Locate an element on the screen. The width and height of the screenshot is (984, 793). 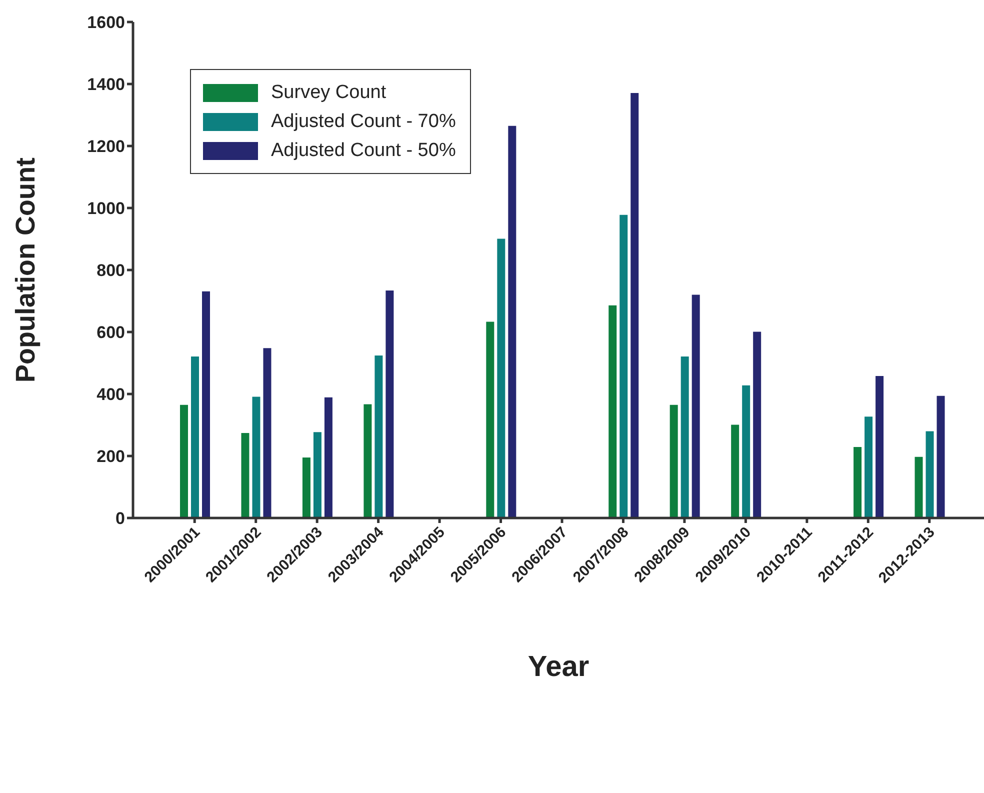
y-tick-label: 600 is located at coordinates (110, 332).